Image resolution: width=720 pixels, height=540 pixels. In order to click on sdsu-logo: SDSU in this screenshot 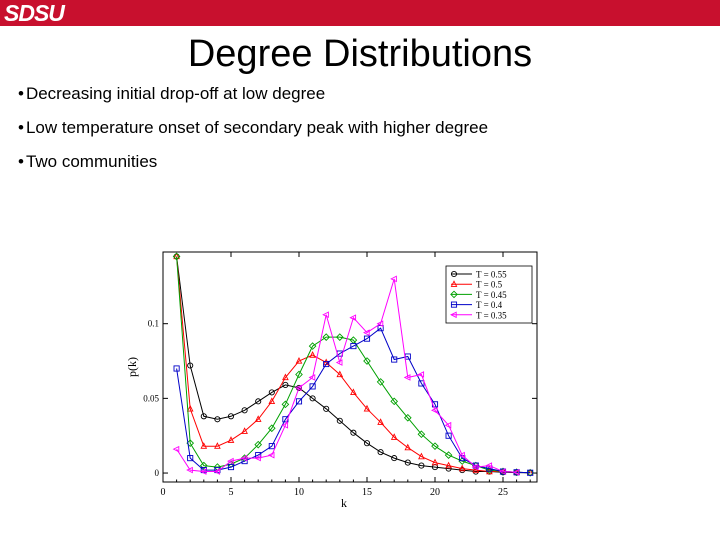, I will do `click(34, 13)`.